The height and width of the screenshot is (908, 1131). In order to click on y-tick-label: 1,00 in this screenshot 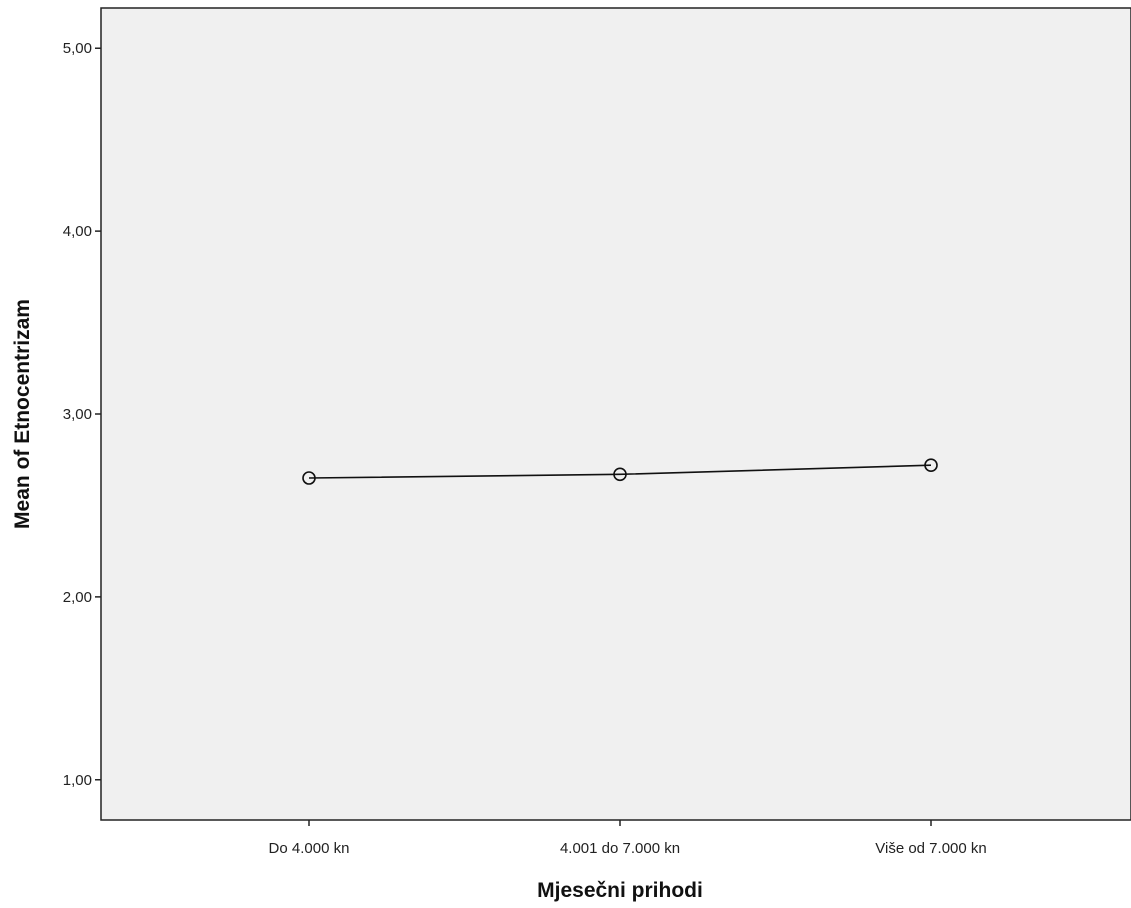, I will do `click(77, 780)`.